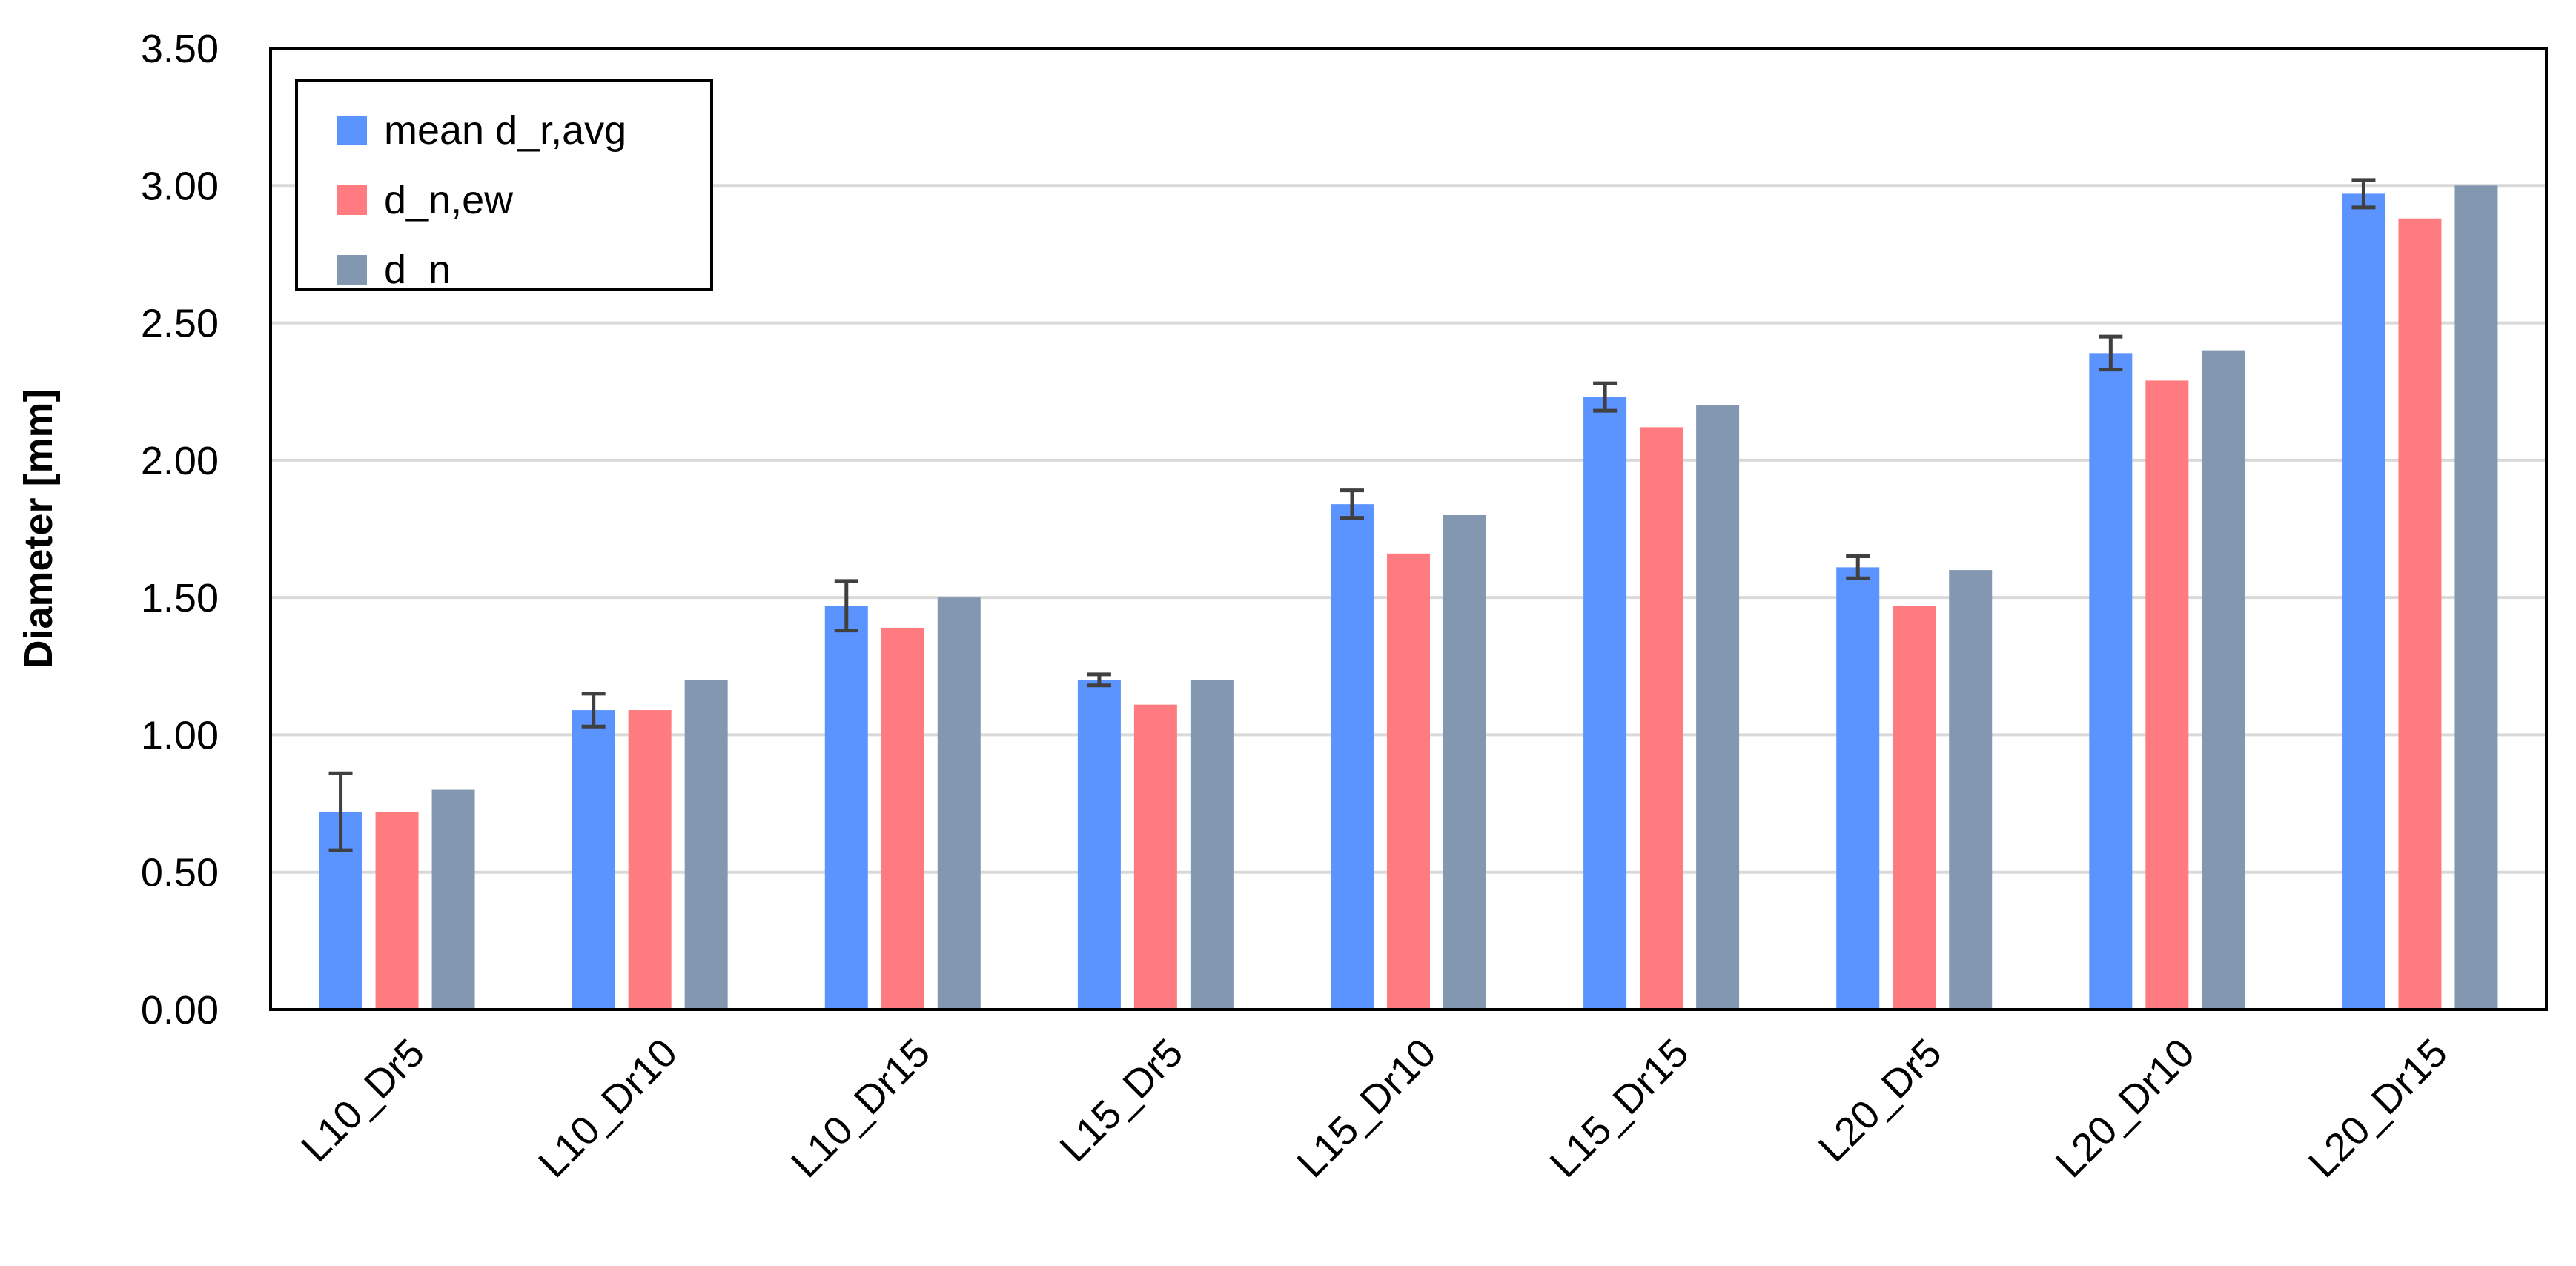 Image resolution: width=2576 pixels, height=1266 pixels. Describe the element at coordinates (608, 1108) in the screenshot. I see `x-tick-label: L10_Dr10` at that location.